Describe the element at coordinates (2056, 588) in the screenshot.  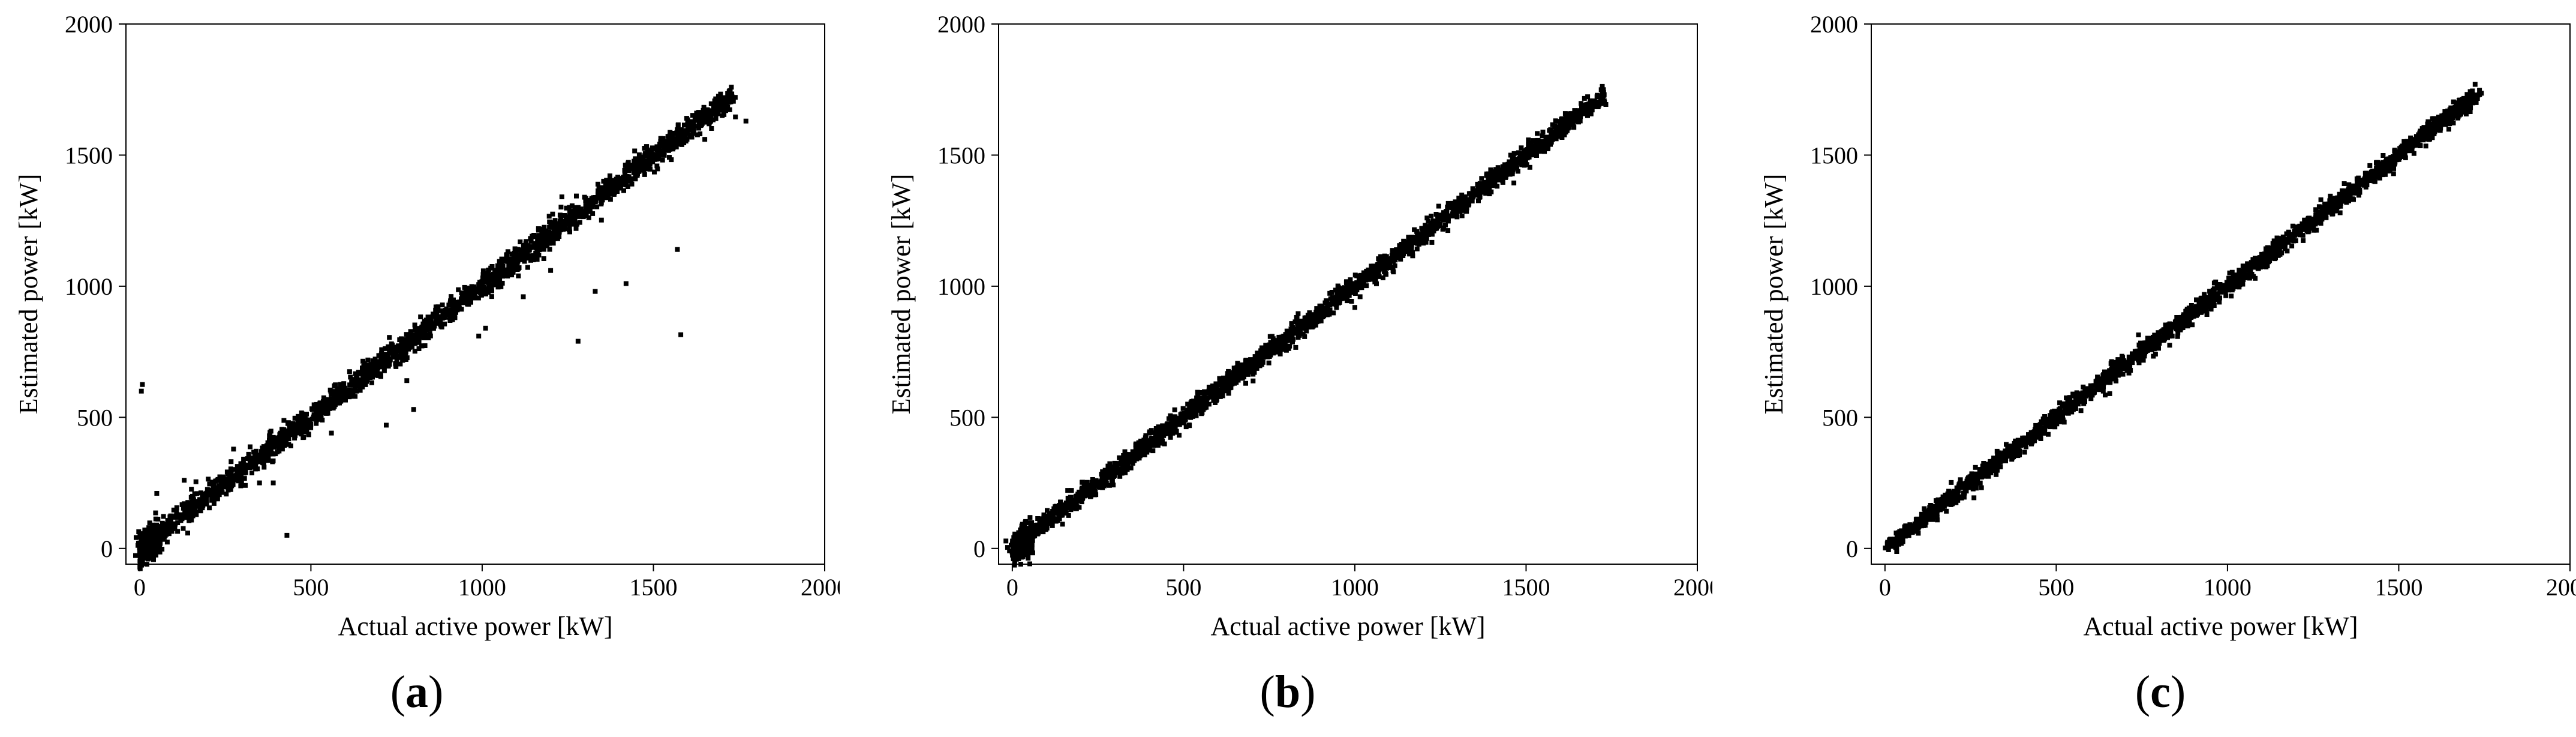
I see `x-tick-label: 500` at that location.